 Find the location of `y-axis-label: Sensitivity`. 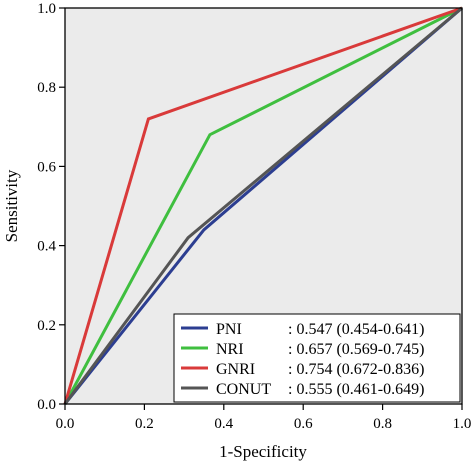

y-axis-label: Sensitivity is located at coordinates (11, 205).